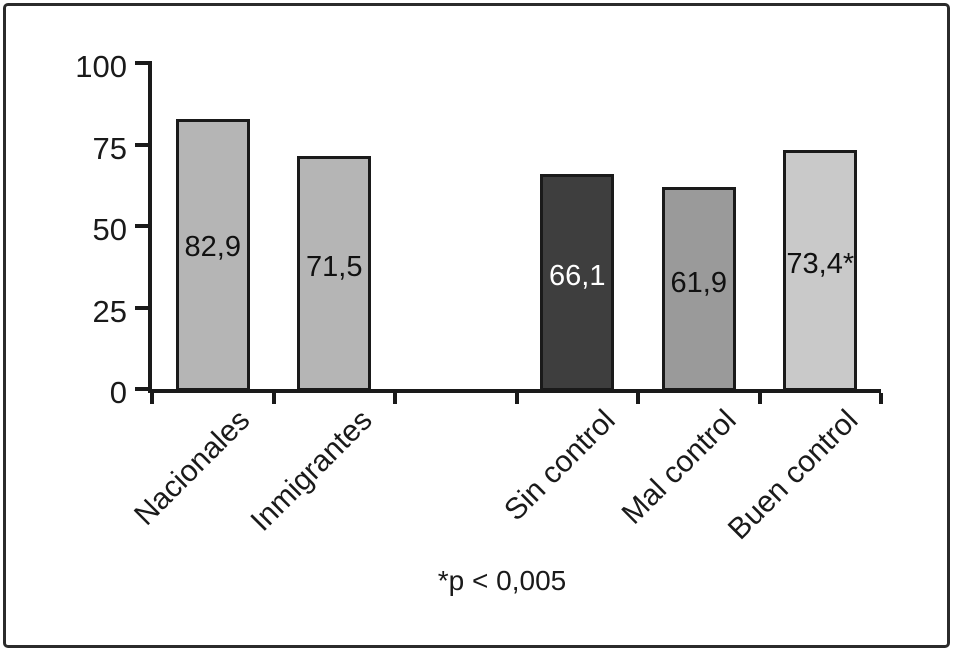  Describe the element at coordinates (502, 580) in the screenshot. I see `significance-footnote: *p < 0,005` at that location.